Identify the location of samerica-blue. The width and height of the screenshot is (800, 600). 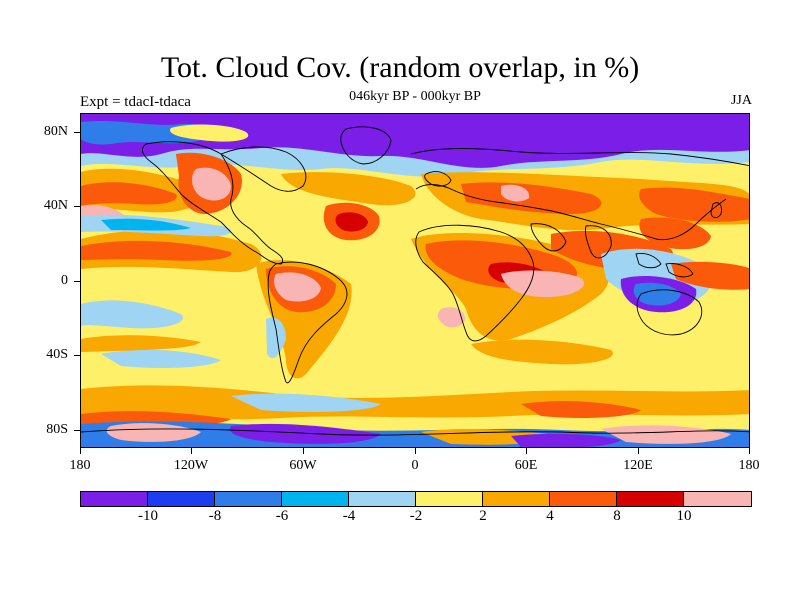
(276, 338).